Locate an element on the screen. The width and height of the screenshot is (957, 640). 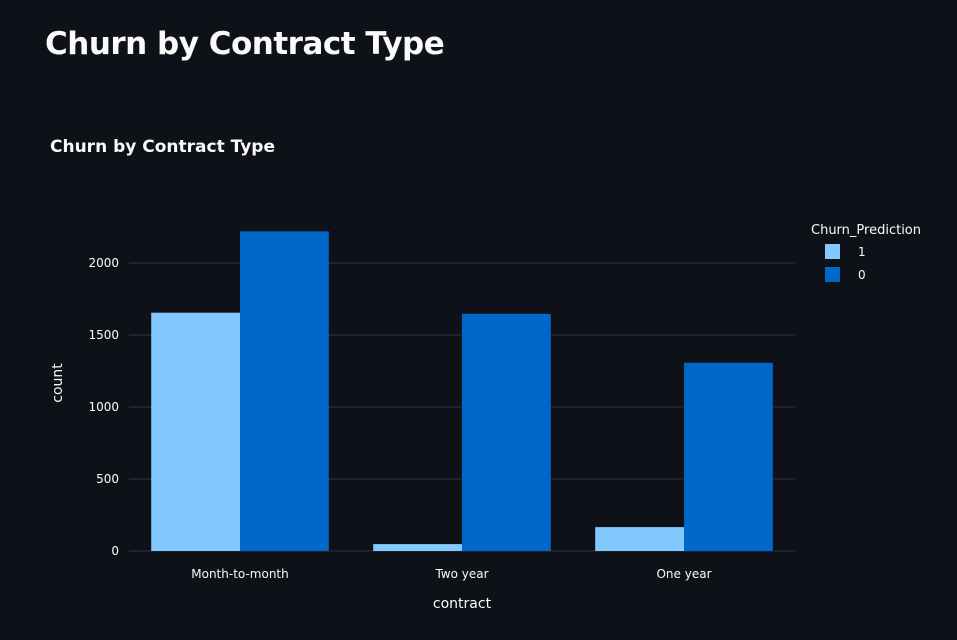
x-tick-label: Two year is located at coordinates (461, 574).